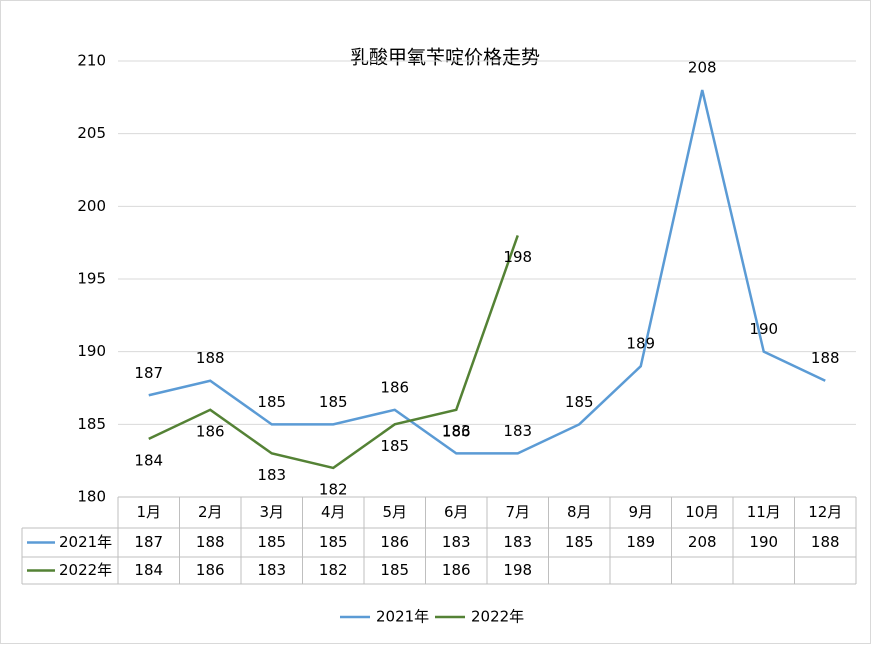 Image resolution: width=871 pixels, height=648 pixels. Describe the element at coordinates (517, 570) in the screenshot. I see `table-value: 198` at that location.